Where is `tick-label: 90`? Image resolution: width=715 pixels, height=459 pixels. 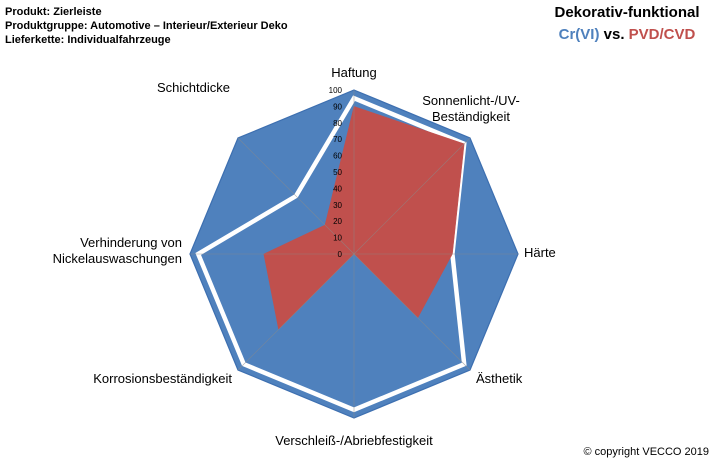
tick-label: 90 is located at coordinates (337, 106).